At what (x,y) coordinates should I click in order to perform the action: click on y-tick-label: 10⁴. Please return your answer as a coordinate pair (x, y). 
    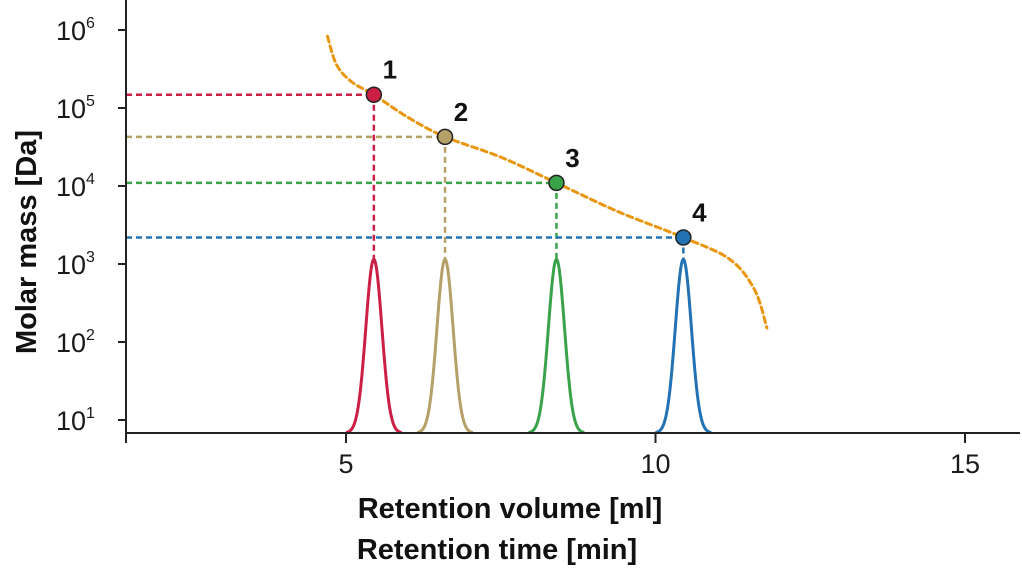
    Looking at the image, I should click on (75, 186).